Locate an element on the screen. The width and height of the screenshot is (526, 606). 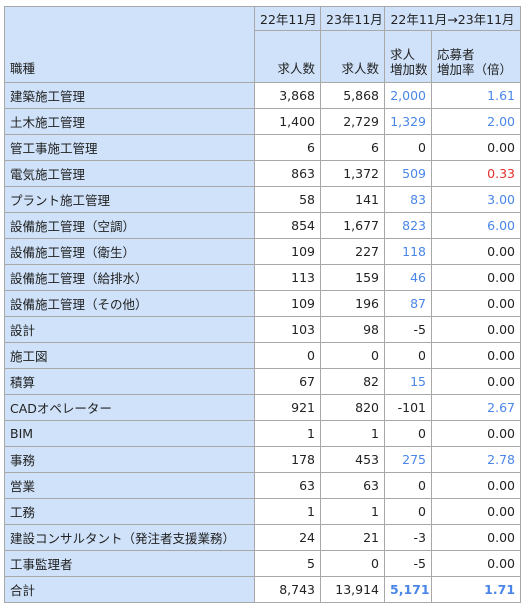
row-jobs-nov23-cell: 227 is located at coordinates (352, 251).